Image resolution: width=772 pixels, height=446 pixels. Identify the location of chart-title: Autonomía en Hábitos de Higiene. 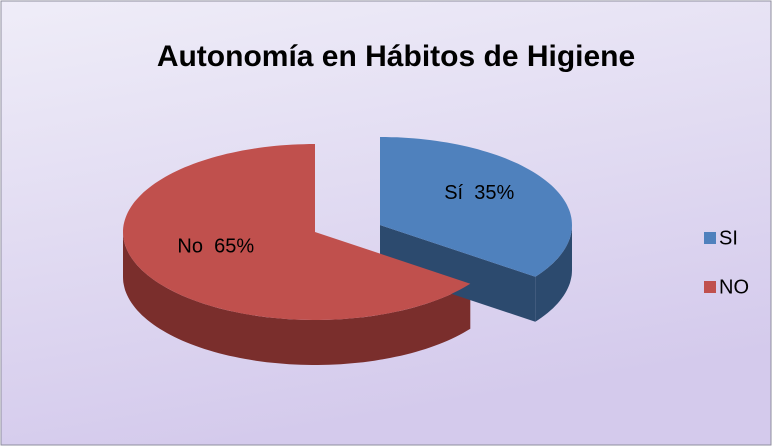
(396, 56).